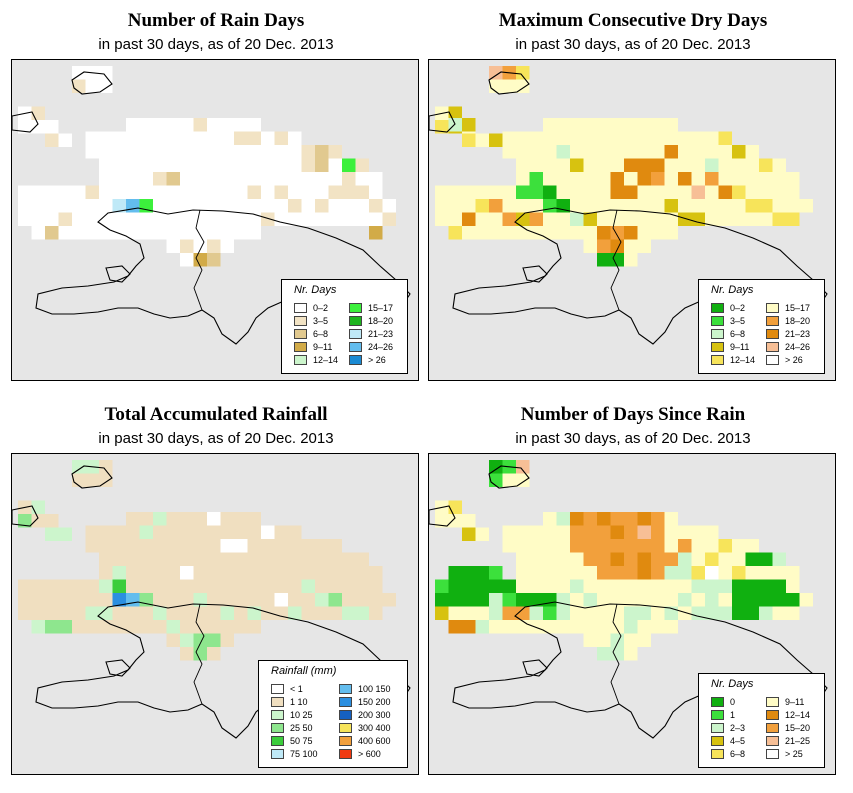 The image size is (853, 793). Describe the element at coordinates (321, 334) in the screenshot. I see `legend-label: 6–8` at that location.